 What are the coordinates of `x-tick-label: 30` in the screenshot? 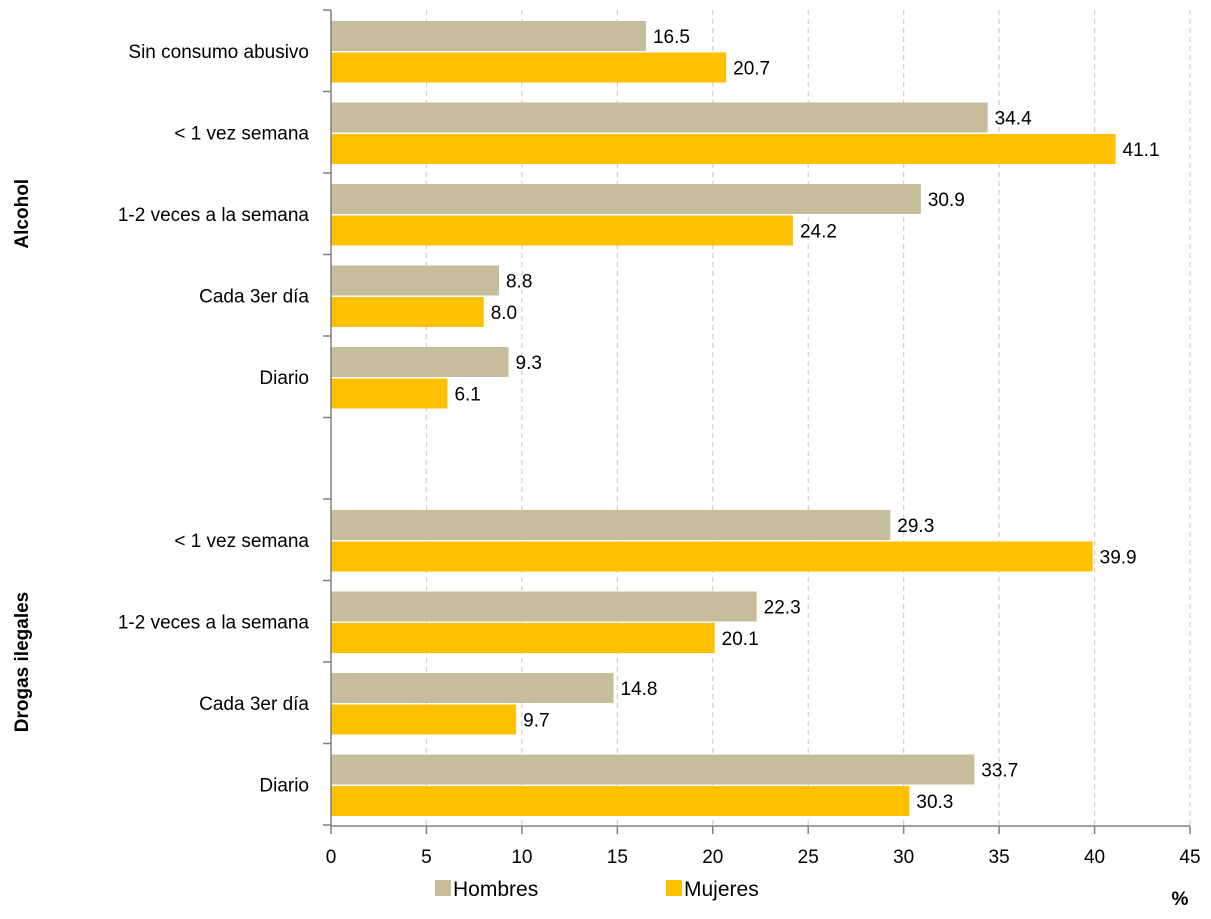 It's located at (903, 857).